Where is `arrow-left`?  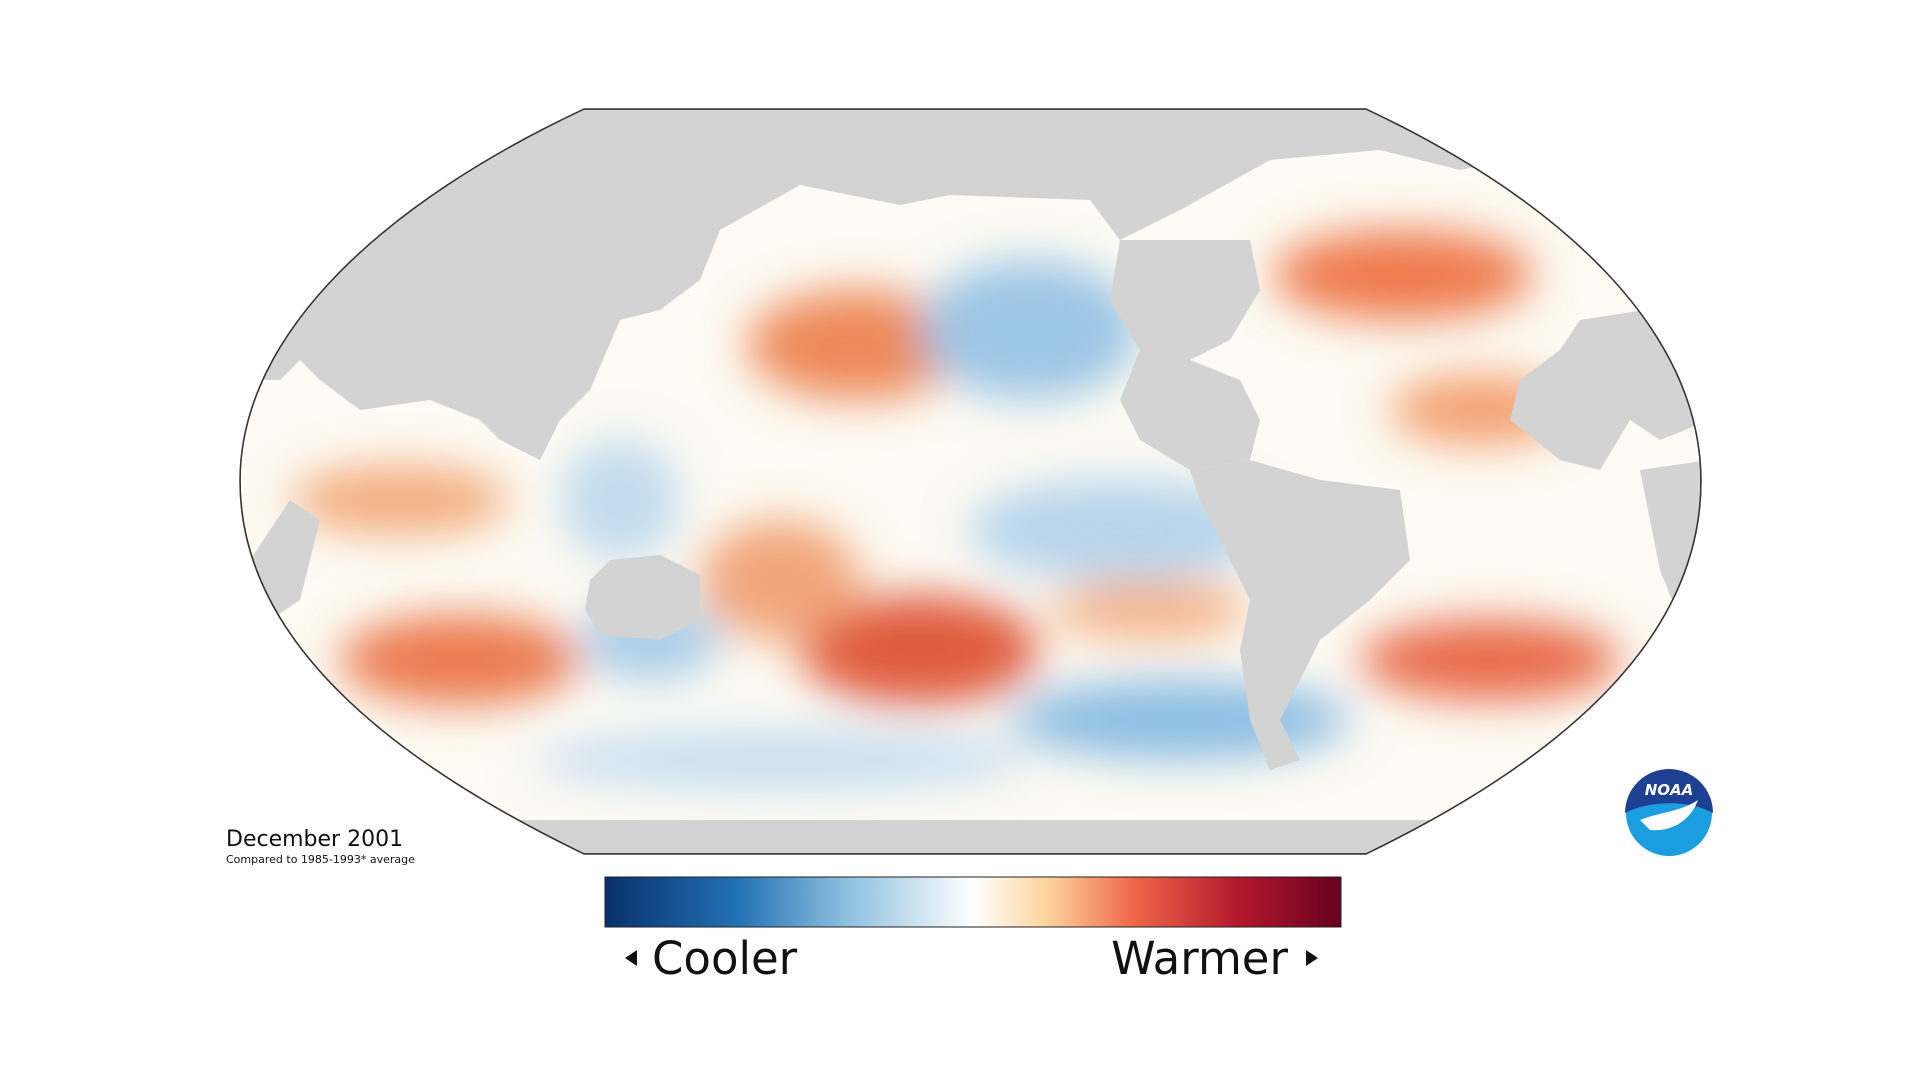
arrow-left is located at coordinates (631, 958).